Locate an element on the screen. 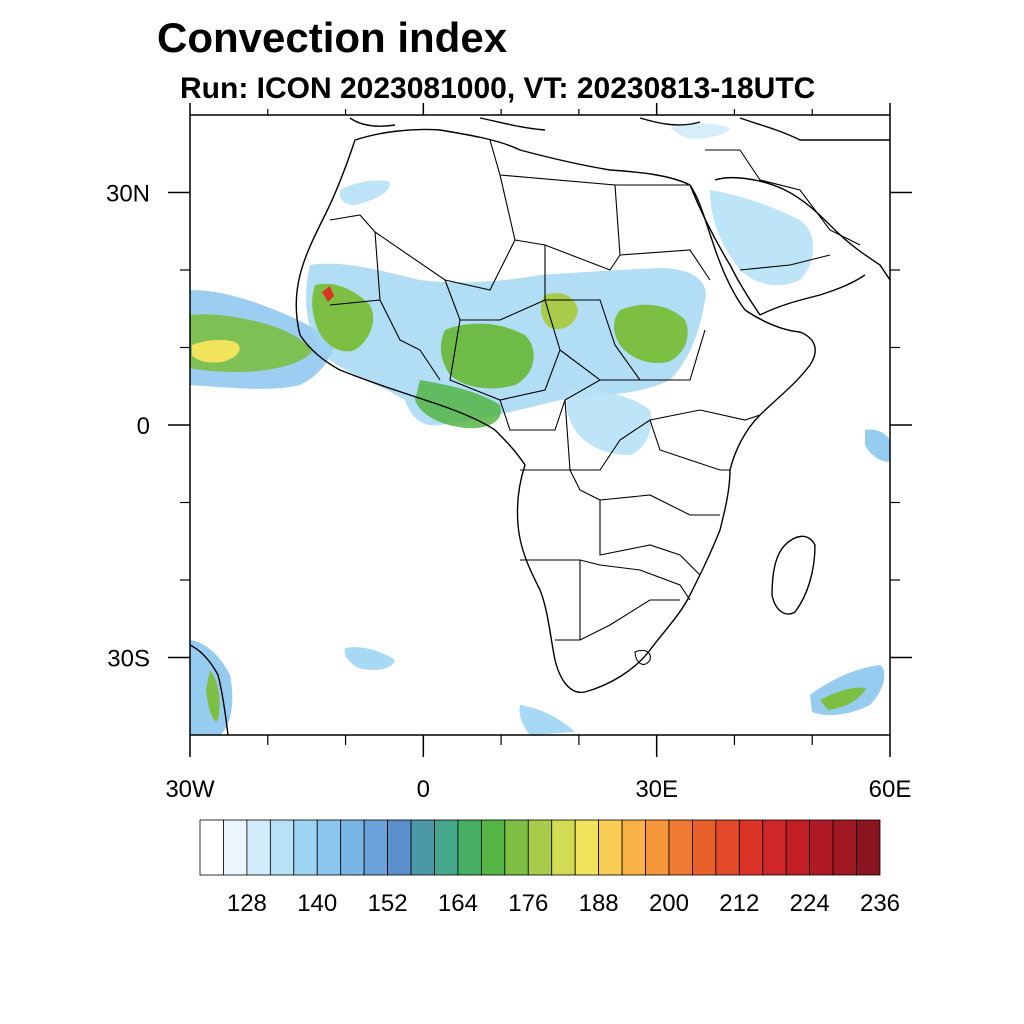 Image resolution: width=1024 pixels, height=1024 pixels. convection-peak-red is located at coordinates (328, 294).